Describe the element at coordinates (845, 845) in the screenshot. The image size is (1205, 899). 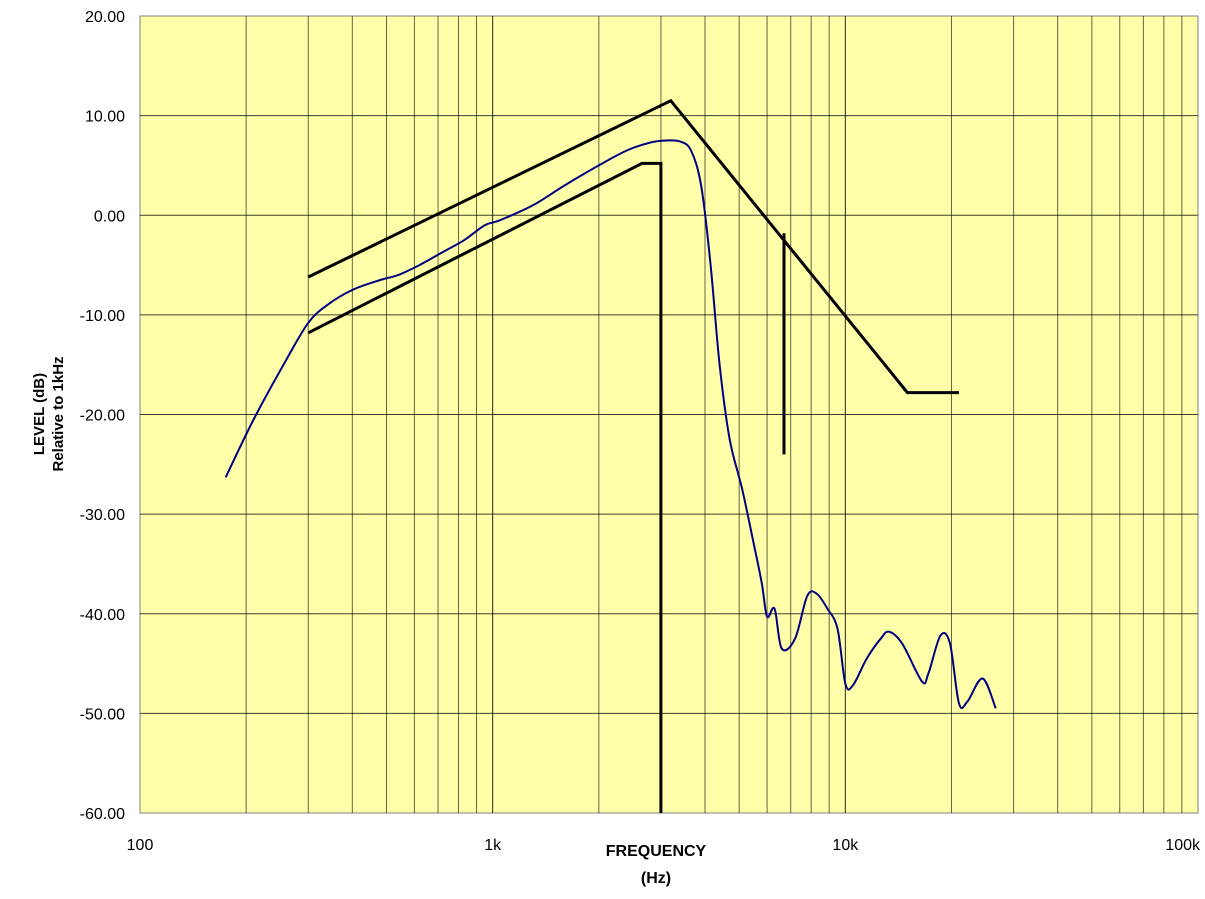
I see `x-tick-label: 10k` at that location.